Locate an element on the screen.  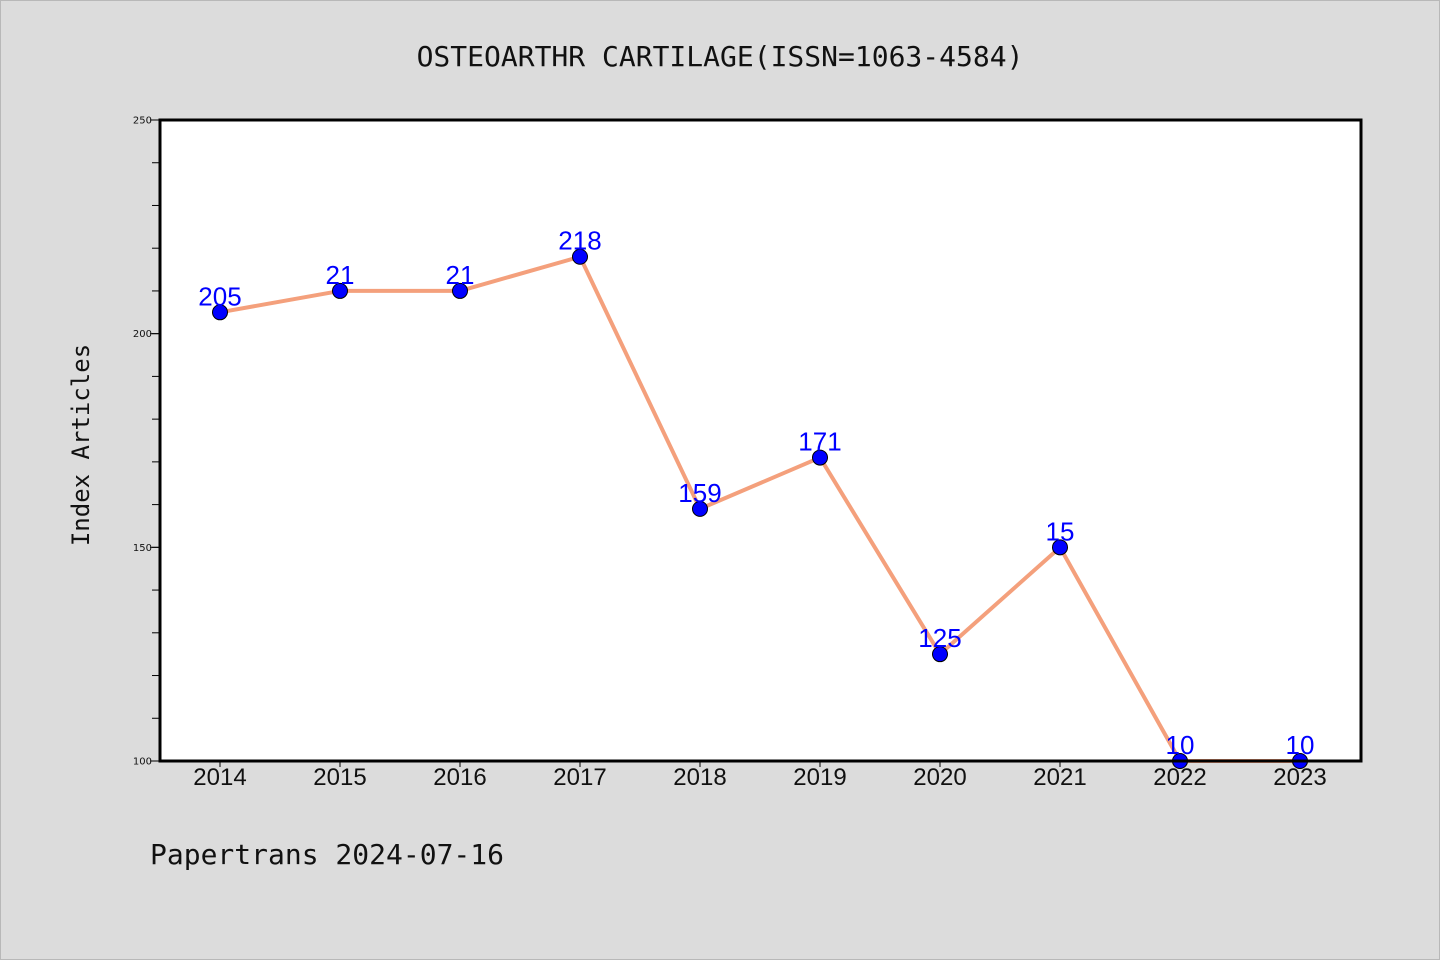
x-tick-label: 2021 is located at coordinates (1059, 777).